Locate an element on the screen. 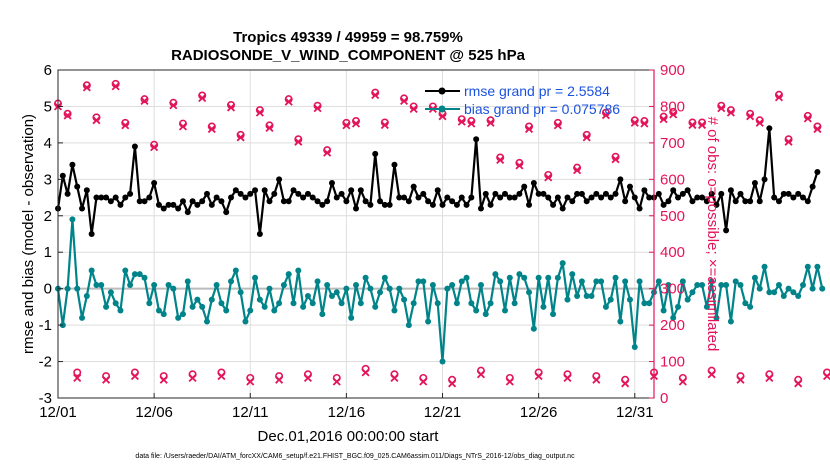  y-left-tick-label: 0 is located at coordinates (48, 289).